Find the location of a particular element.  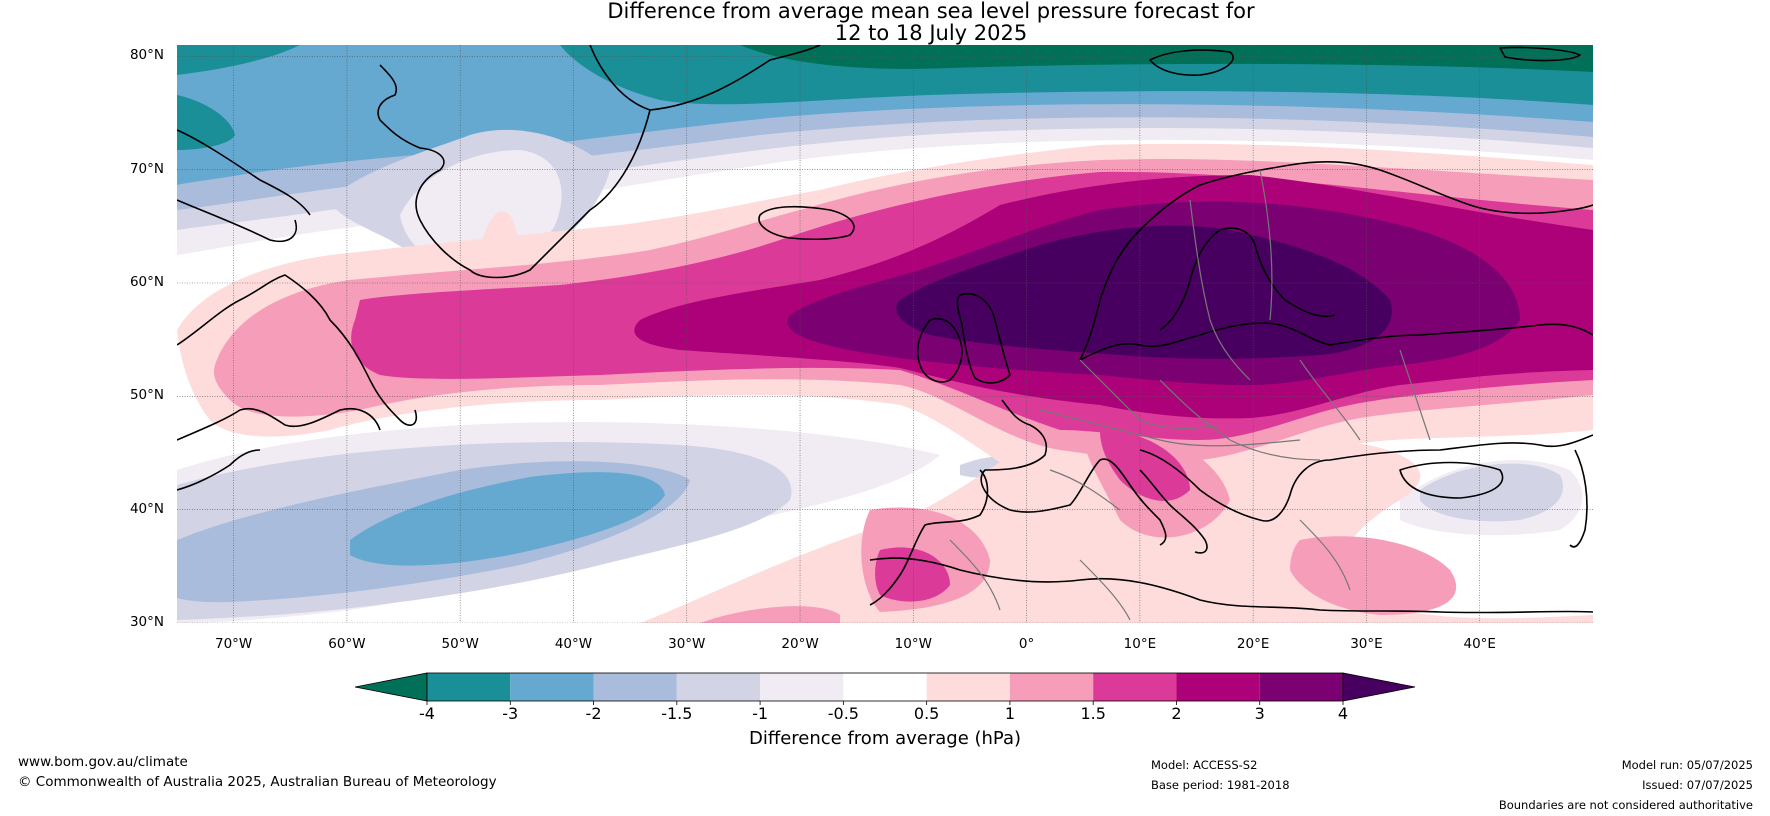

colorbar-tick-label: 1.5 is located at coordinates (1093, 713).